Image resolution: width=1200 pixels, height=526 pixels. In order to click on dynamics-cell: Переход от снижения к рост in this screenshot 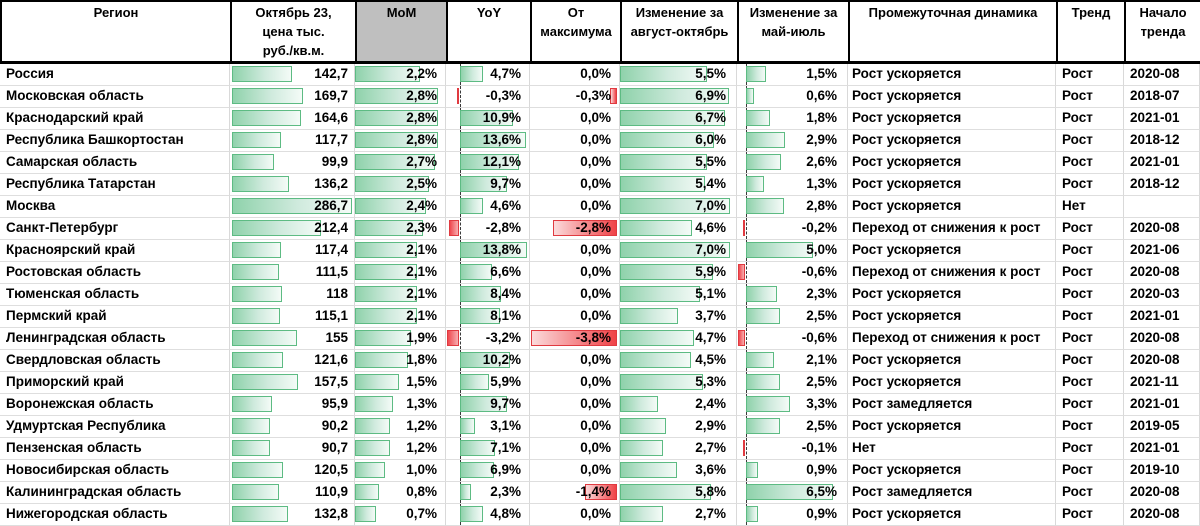, I will do `click(952, 273)`.